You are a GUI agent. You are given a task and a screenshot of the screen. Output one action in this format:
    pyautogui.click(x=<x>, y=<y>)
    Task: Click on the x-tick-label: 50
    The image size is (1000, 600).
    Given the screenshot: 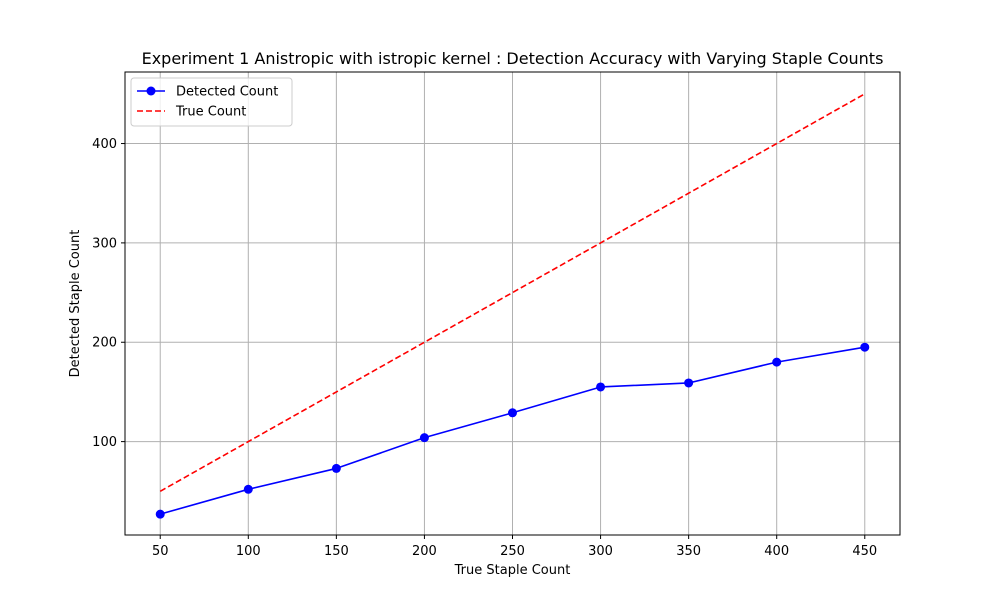 What is the action you would take?
    pyautogui.click(x=160, y=551)
    